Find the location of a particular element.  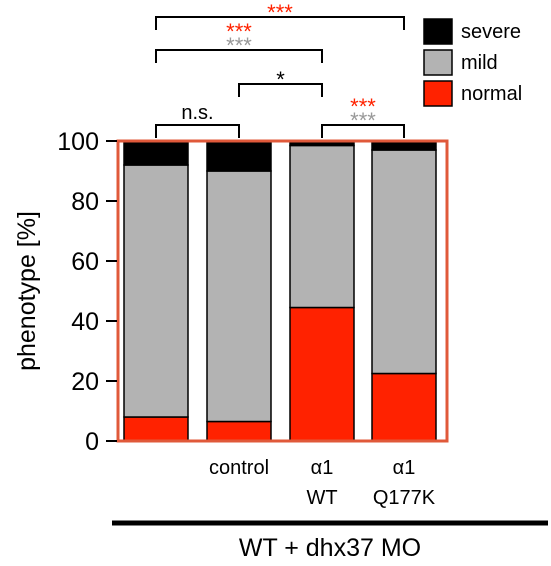

y-axis-title: phenotype [%] is located at coordinates (27, 291).